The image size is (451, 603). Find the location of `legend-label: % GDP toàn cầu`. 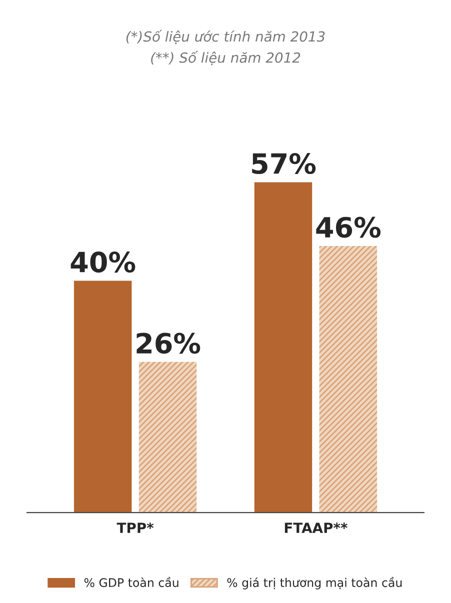

legend-label: % GDP toàn cầu is located at coordinates (131, 582).